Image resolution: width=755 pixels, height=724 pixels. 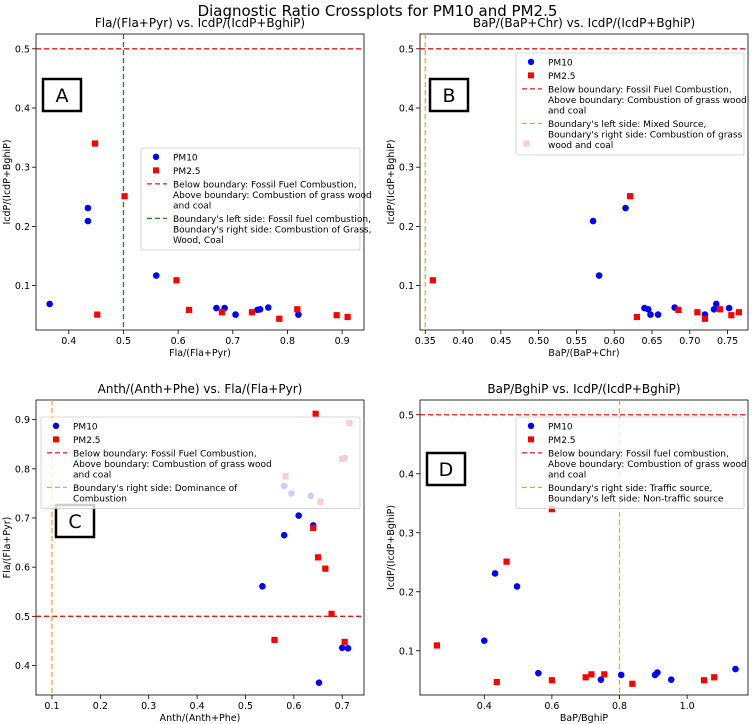 I want to click on panel-badge: D, so click(x=446, y=469).